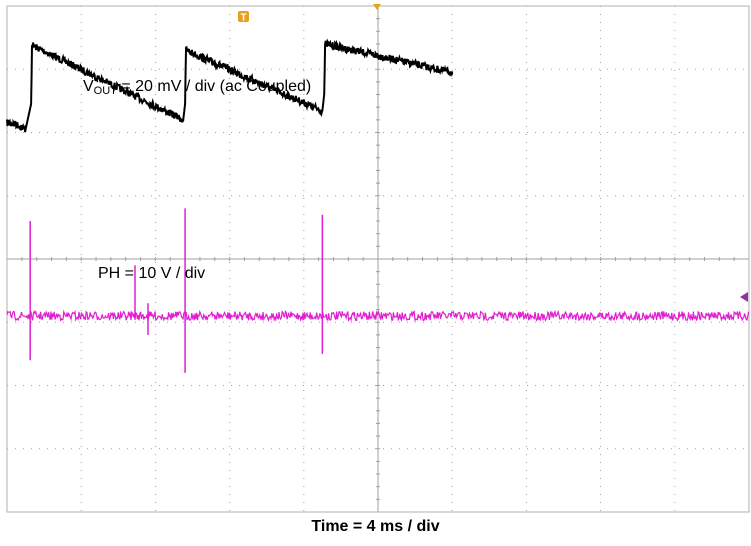 Image resolution: width=751 pixels, height=546 pixels. Describe the element at coordinates (378, 316) in the screenshot. I see `ph-trace` at that location.